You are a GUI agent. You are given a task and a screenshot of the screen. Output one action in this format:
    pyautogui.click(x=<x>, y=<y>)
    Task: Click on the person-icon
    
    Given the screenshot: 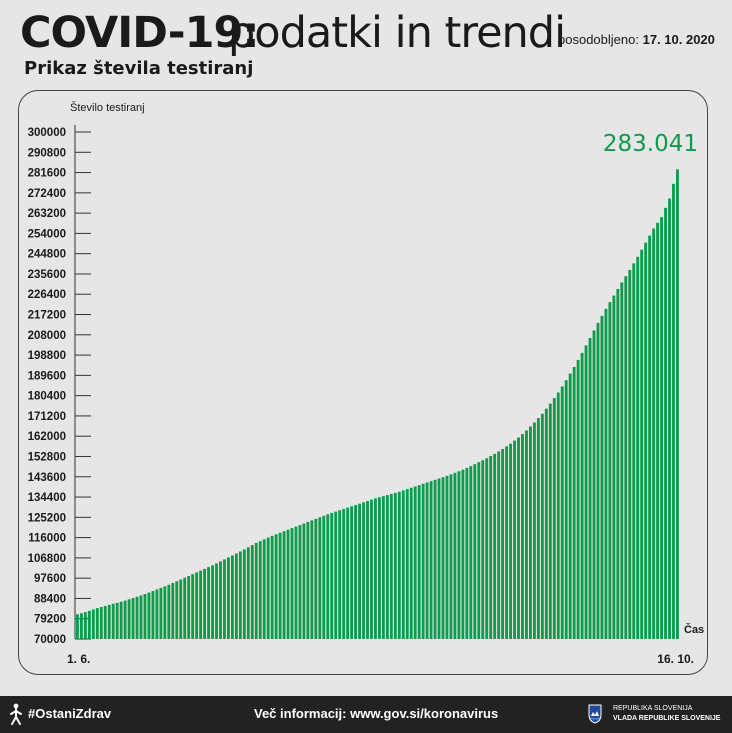 What is the action you would take?
    pyautogui.click(x=16, y=714)
    